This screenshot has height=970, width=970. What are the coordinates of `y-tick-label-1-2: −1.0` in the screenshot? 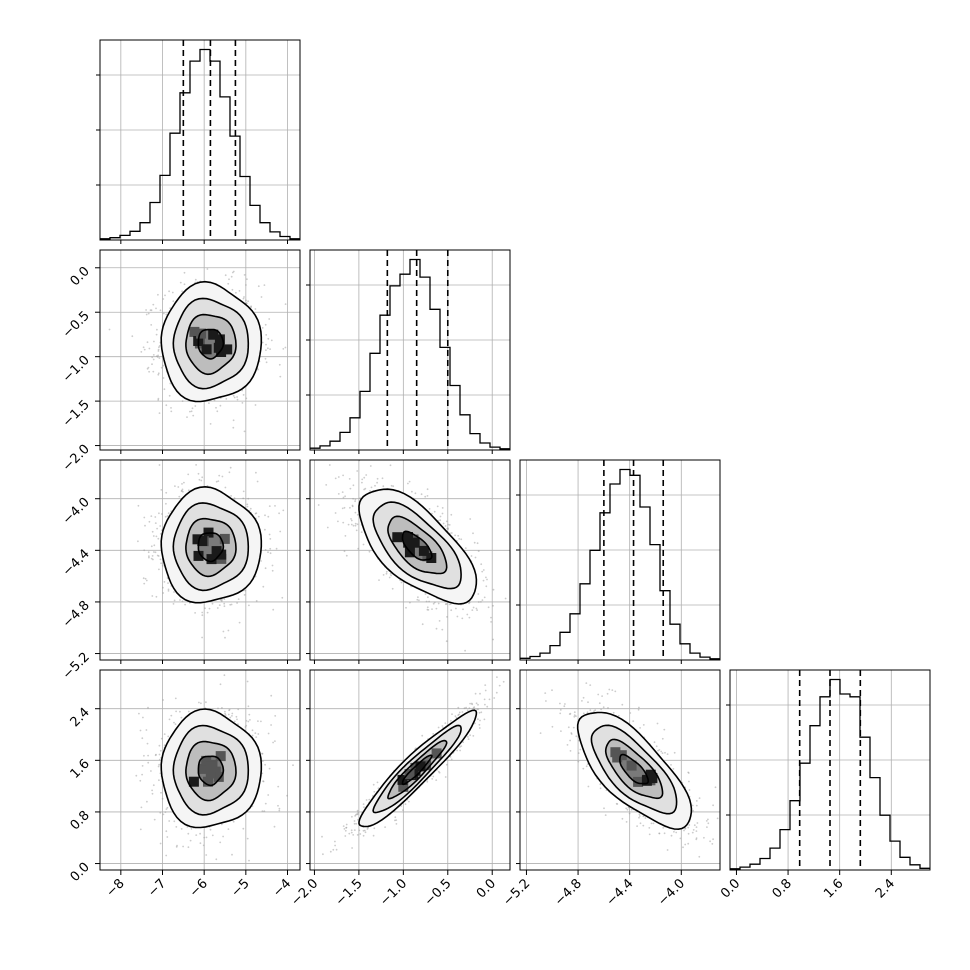 It's located at (76, 369).